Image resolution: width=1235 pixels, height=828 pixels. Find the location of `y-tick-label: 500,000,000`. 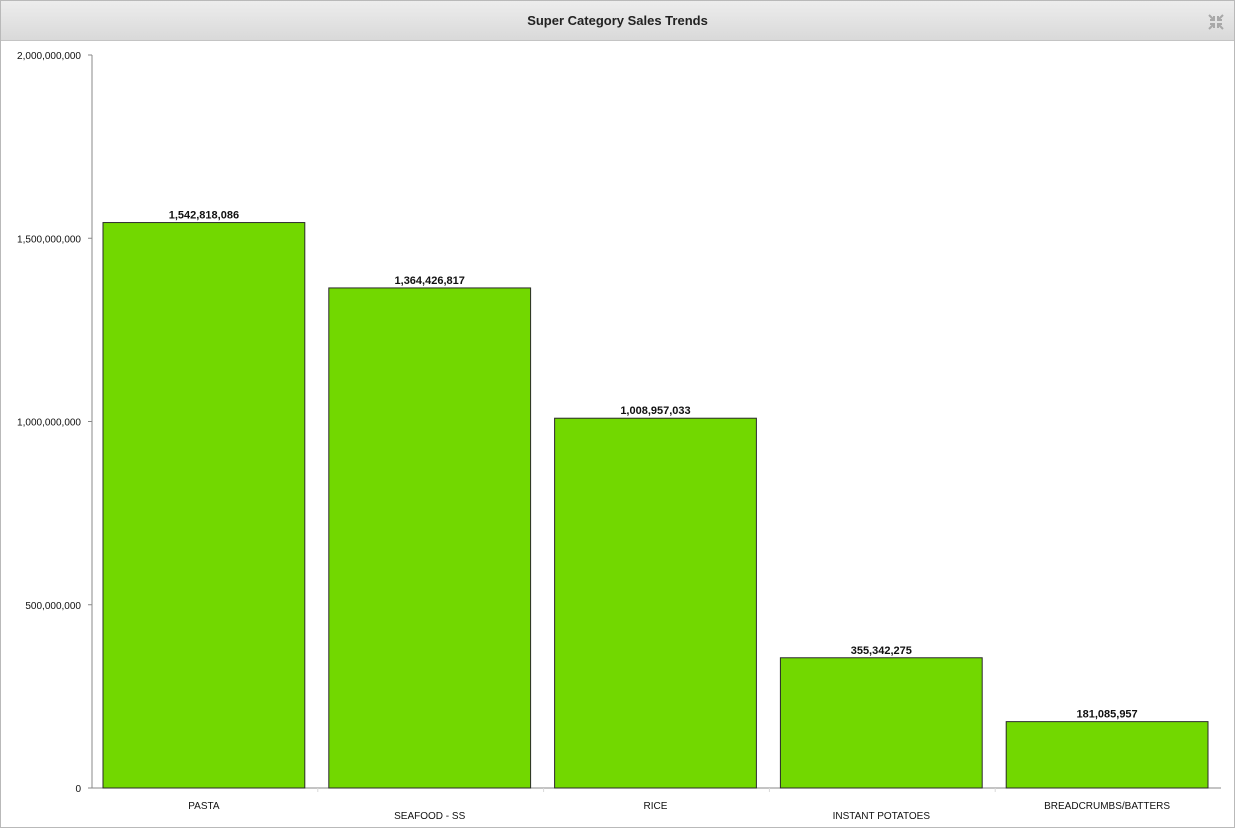

y-tick-label: 500,000,000 is located at coordinates (53, 606).